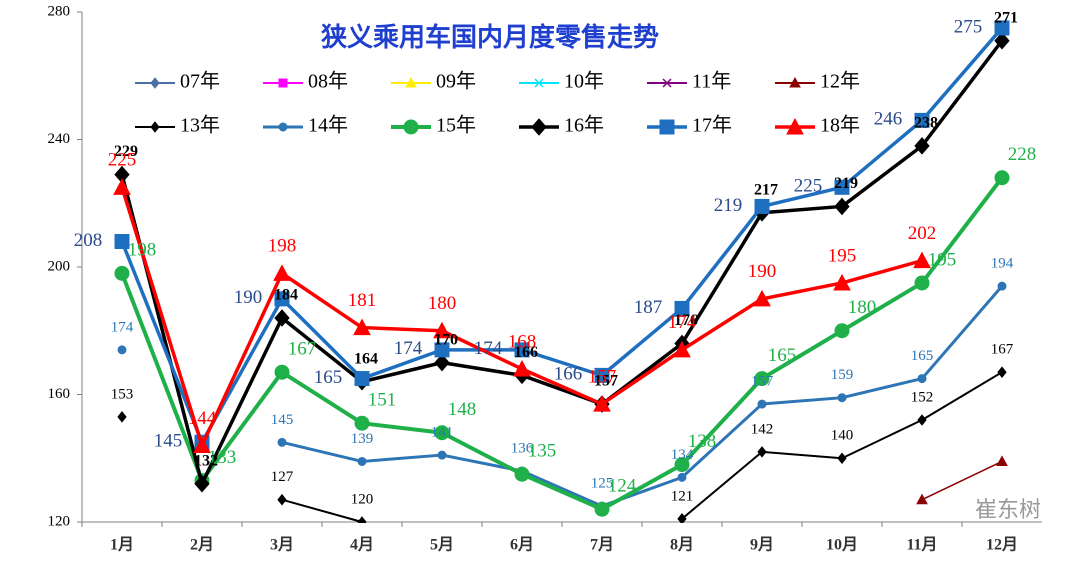 Image resolution: width=1080 pixels, height=561 pixels. I want to click on data-label: 246, so click(888, 119).